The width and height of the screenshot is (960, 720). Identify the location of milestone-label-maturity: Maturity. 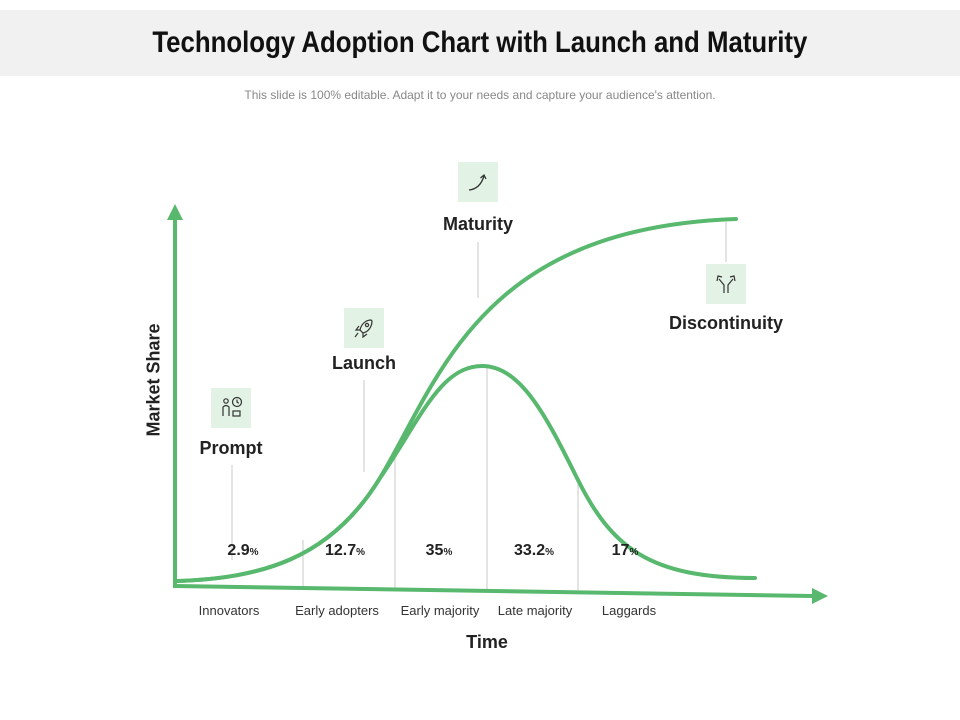
(478, 224).